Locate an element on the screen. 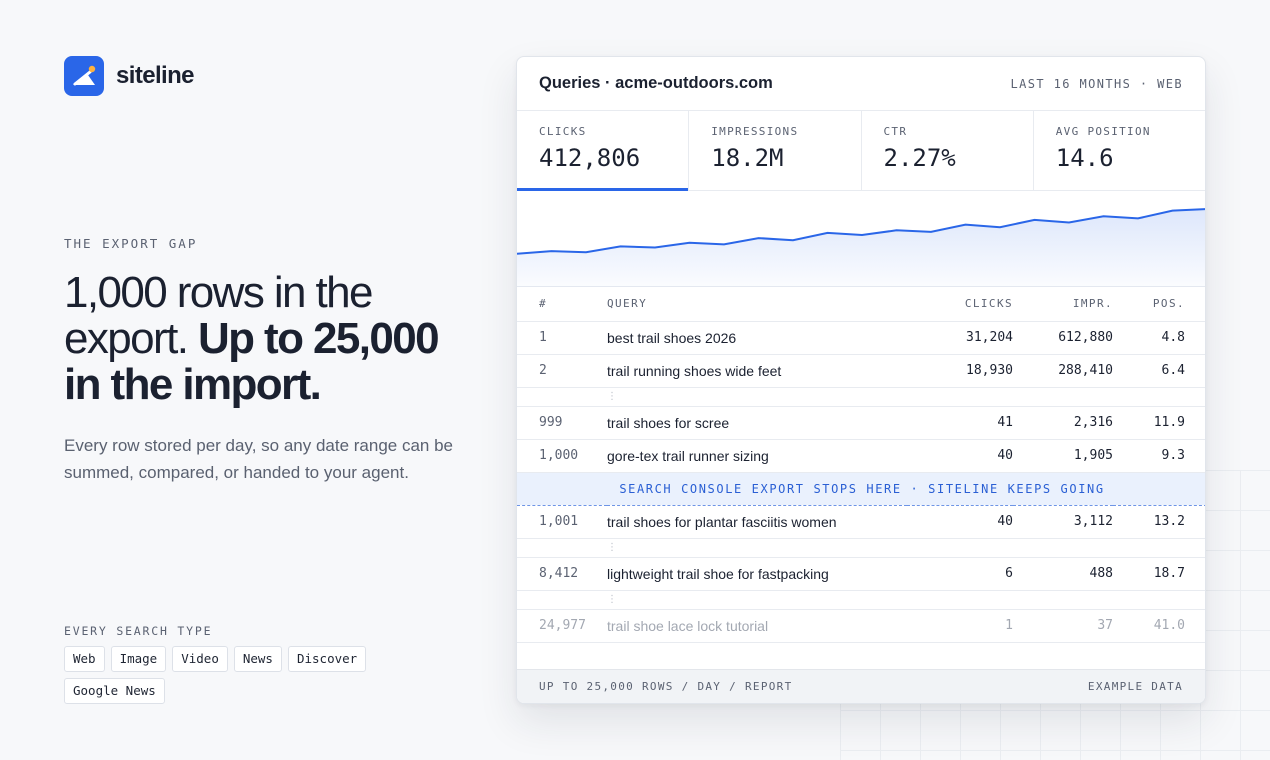 This screenshot has width=1270, height=760. row-pos: 6.4 is located at coordinates (1159, 371).